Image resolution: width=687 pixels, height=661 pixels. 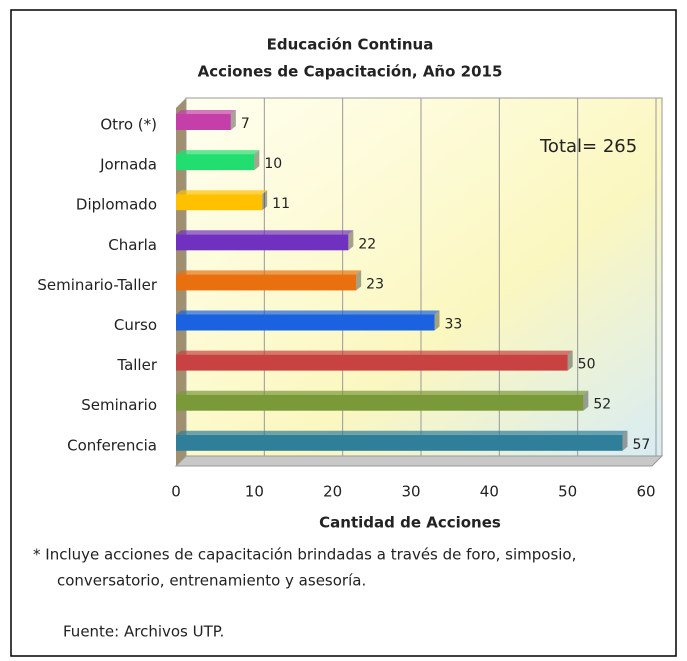 What do you see at coordinates (132, 245) in the screenshot?
I see `y-tick-label: Charla` at bounding box center [132, 245].